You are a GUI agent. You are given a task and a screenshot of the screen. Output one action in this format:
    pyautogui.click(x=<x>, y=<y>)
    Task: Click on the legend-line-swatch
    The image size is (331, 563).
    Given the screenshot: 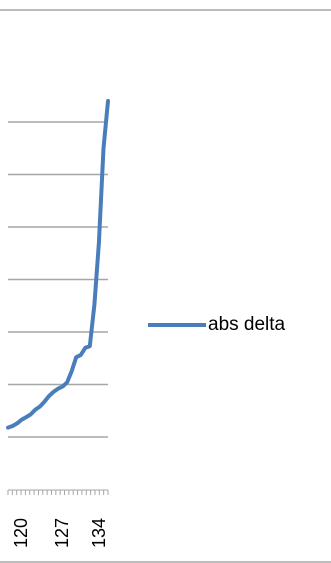 What is the action you would take?
    pyautogui.click(x=177, y=324)
    